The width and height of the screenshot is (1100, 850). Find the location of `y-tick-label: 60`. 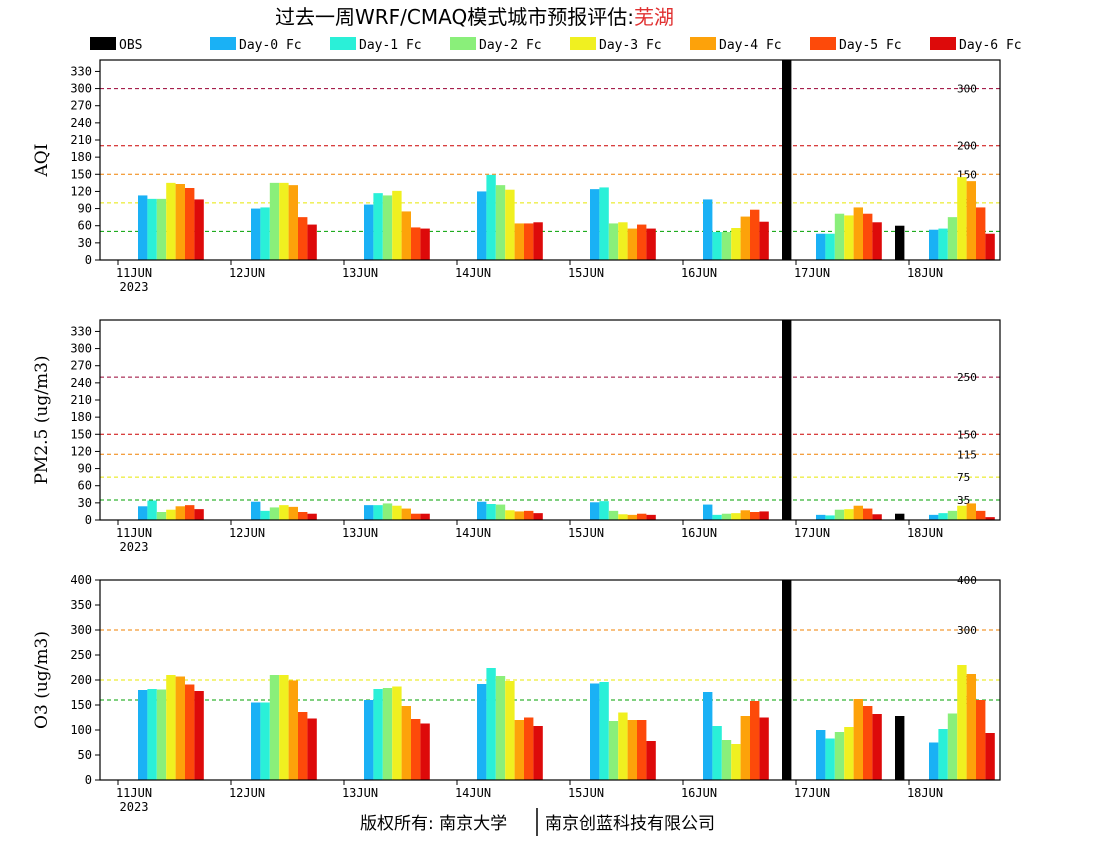

y-tick-label: 60 is located at coordinates (85, 486).